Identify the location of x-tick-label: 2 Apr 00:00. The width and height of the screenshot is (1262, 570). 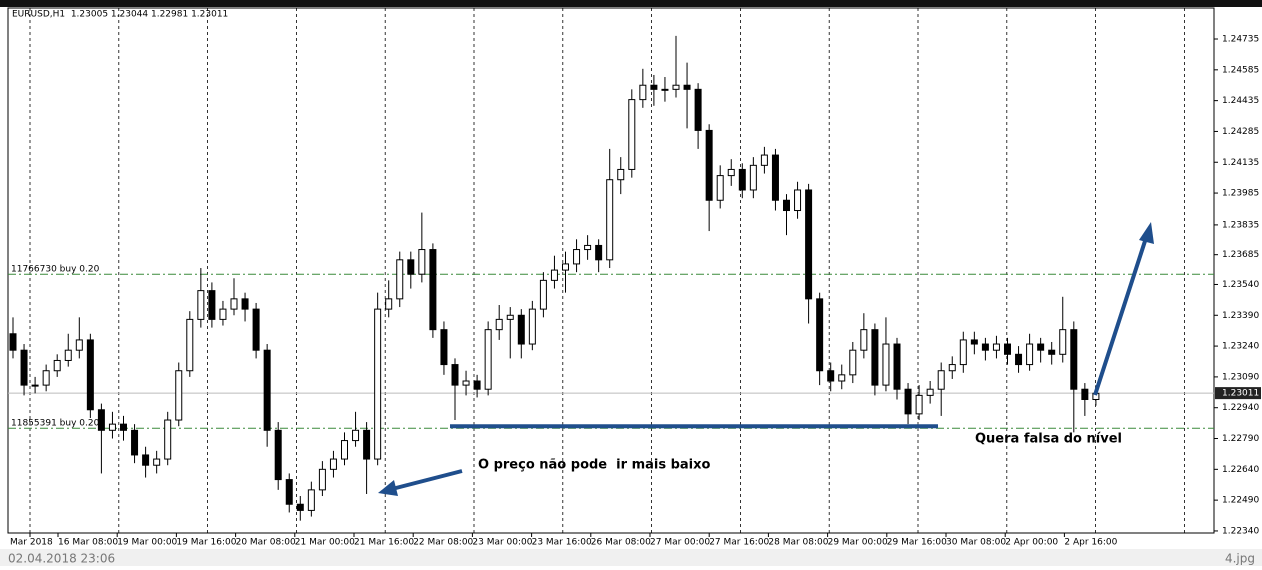
(1031, 543).